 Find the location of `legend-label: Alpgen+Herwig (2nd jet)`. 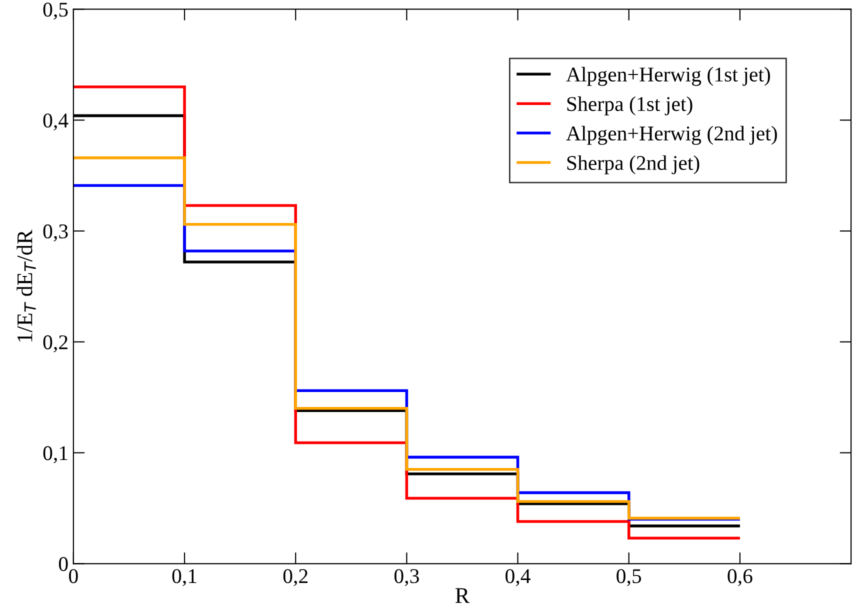

legend-label: Alpgen+Herwig (2nd jet) is located at coordinates (671, 135).